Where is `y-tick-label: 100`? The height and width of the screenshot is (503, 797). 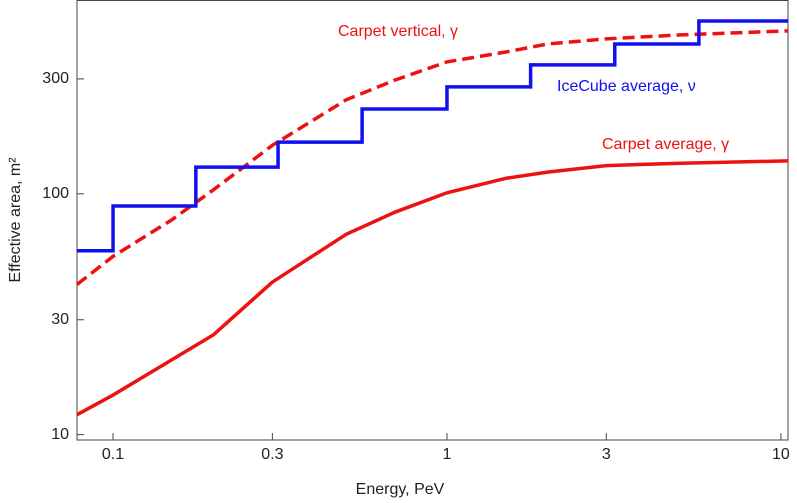
y-tick-label: 100 is located at coordinates (55, 193).